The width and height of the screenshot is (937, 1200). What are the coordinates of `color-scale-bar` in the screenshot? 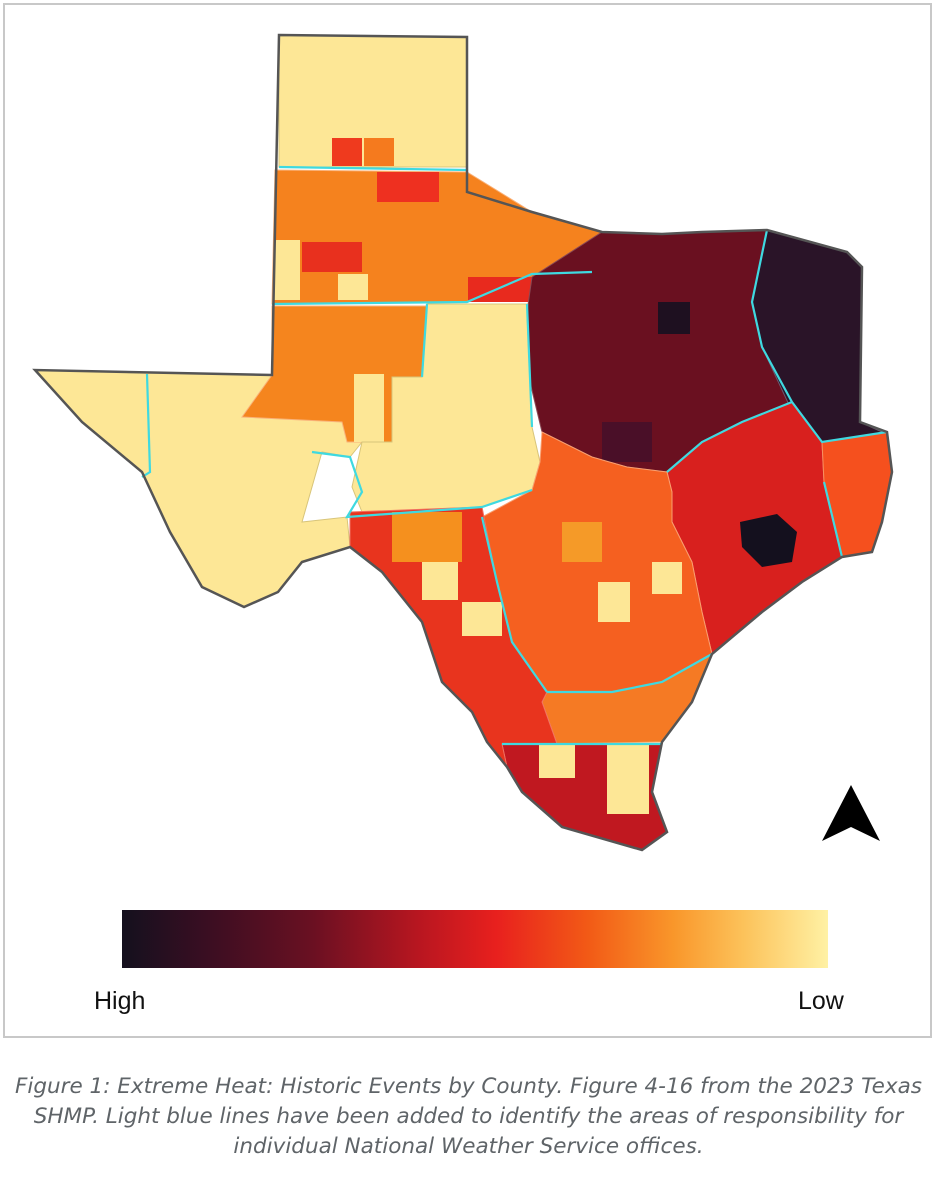 It's located at (475, 939).